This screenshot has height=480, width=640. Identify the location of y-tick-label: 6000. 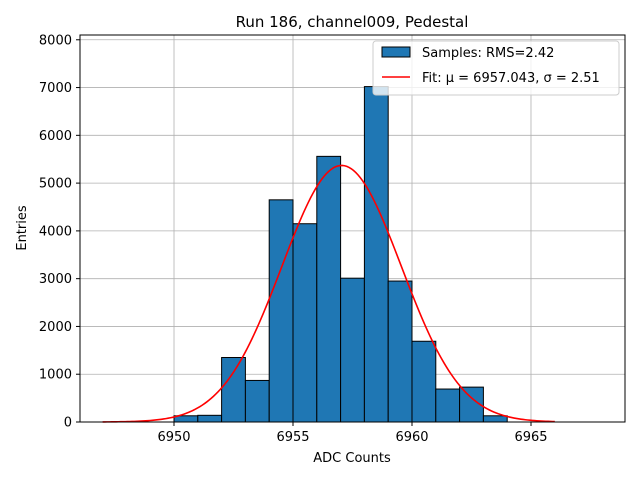
(55, 136).